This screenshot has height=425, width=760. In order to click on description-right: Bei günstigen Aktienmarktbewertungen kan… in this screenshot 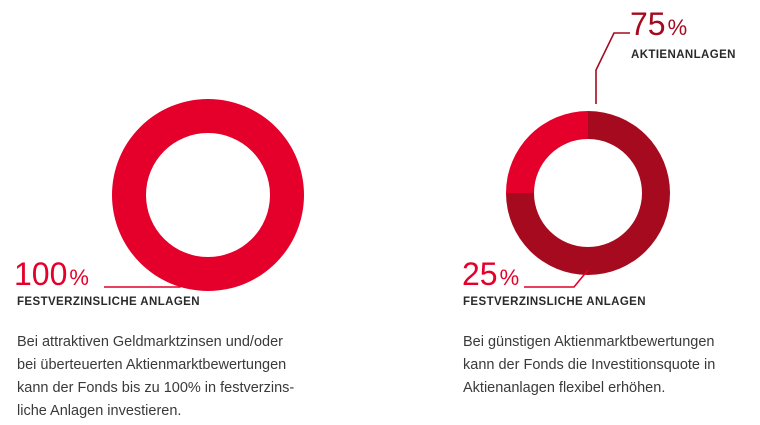, I will do `click(611, 365)`.